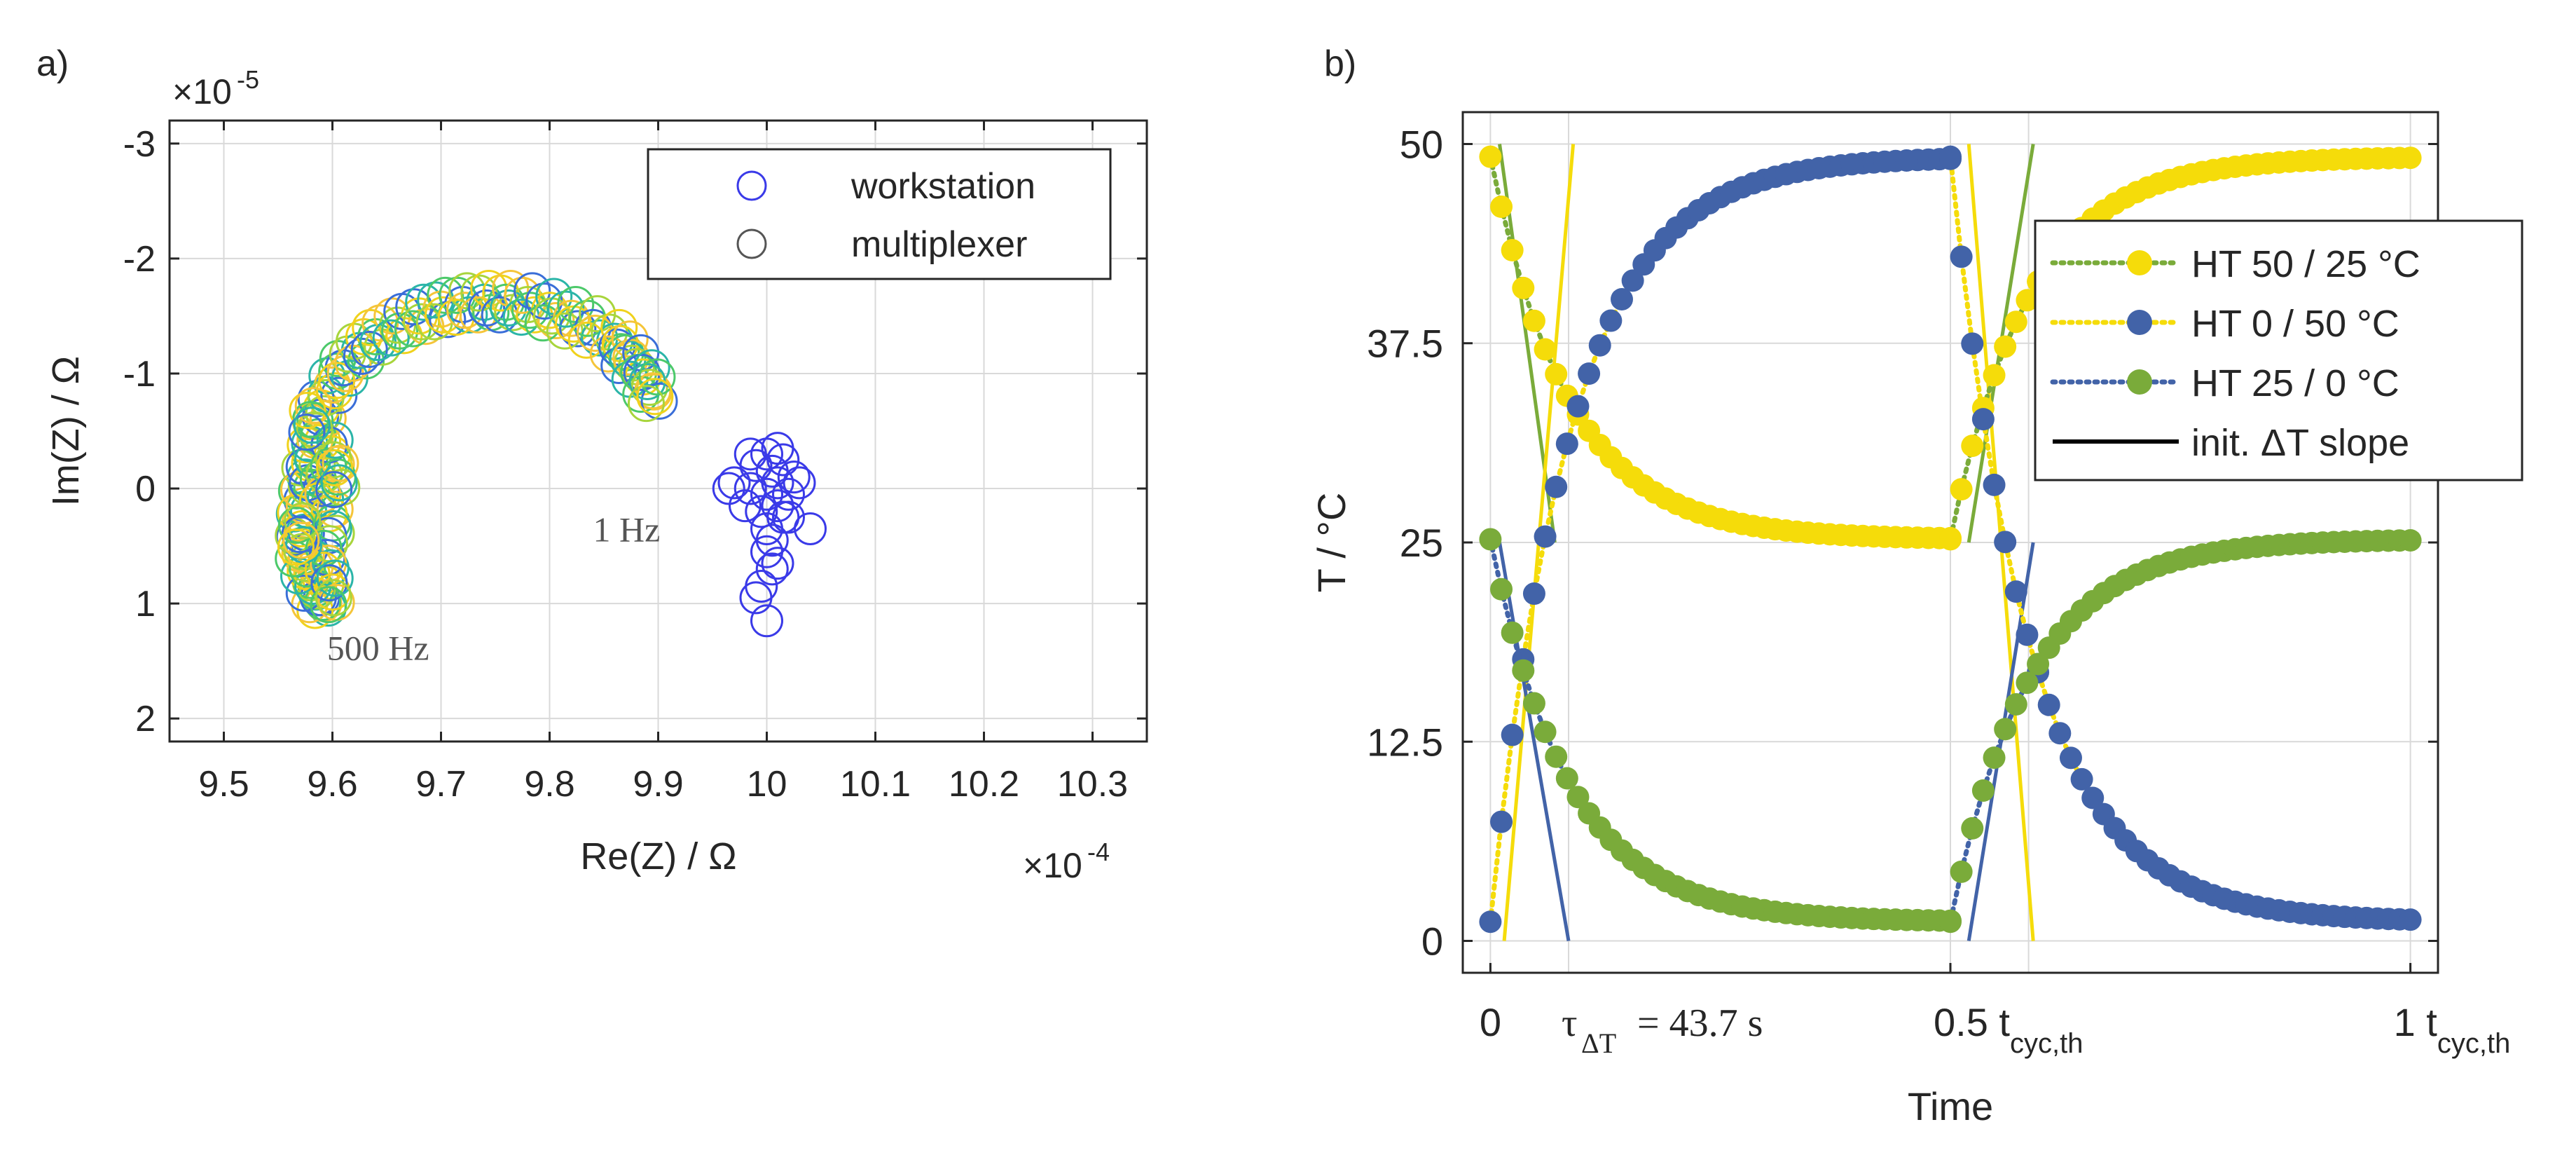 The height and width of the screenshot is (1155, 2576). I want to click on y-exponent-power: -5, so click(248, 79).